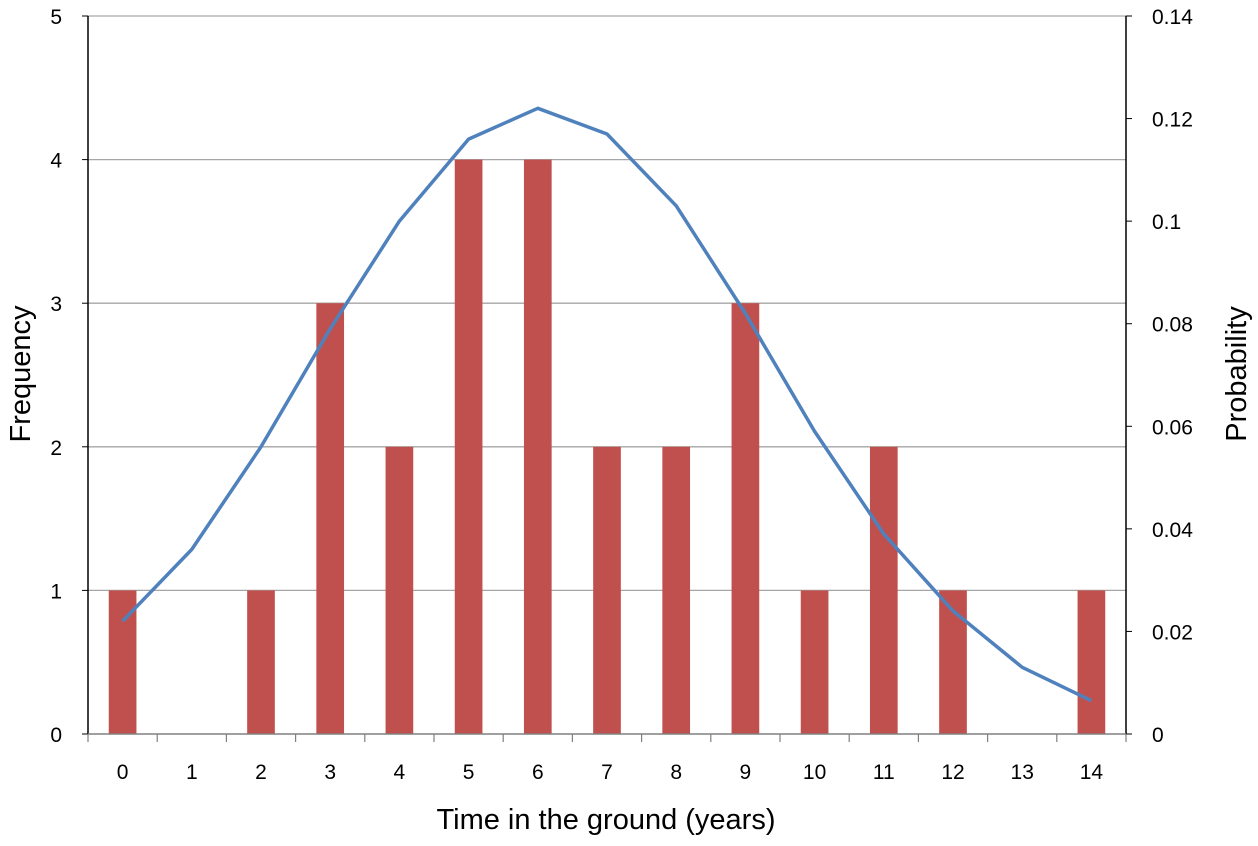 The image size is (1258, 846). Describe the element at coordinates (538, 772) in the screenshot. I see `x-tick-label: 6` at that location.